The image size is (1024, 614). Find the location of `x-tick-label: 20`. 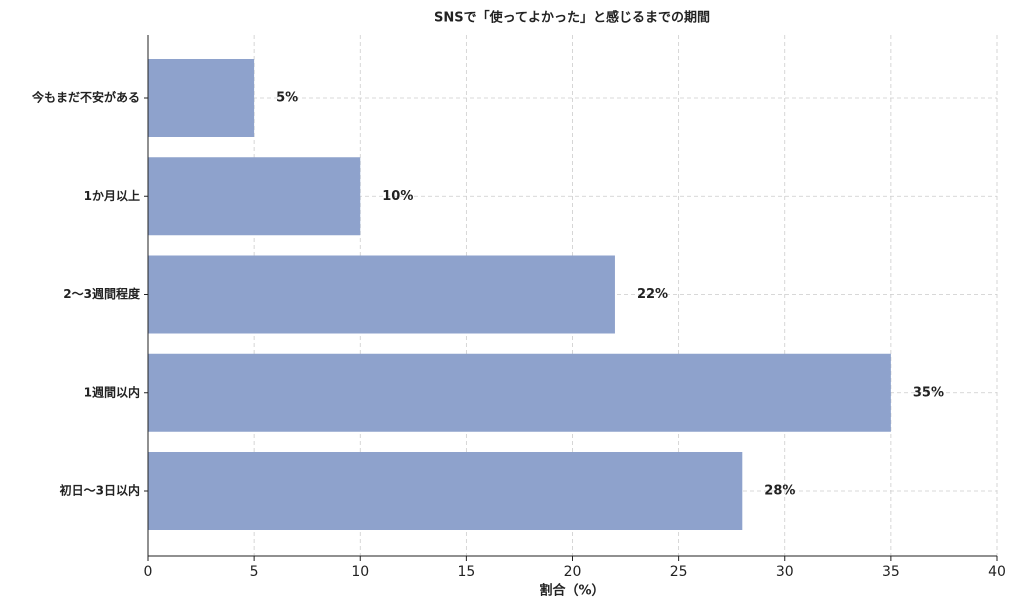

x-tick-label: 20 is located at coordinates (573, 572).